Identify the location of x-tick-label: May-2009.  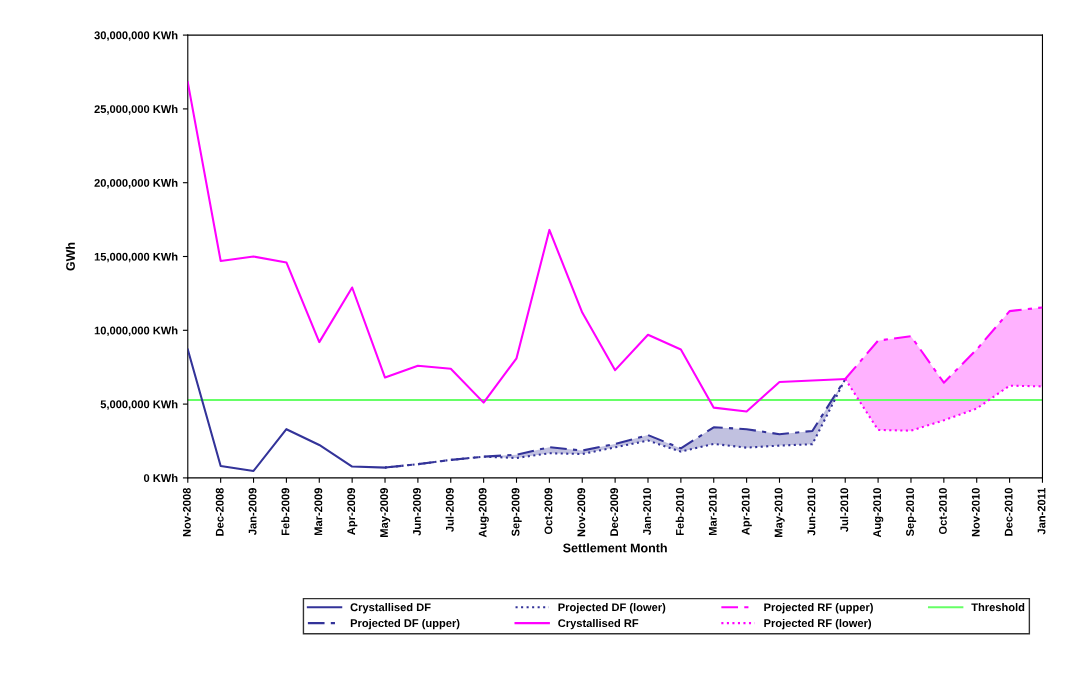
(385, 512).